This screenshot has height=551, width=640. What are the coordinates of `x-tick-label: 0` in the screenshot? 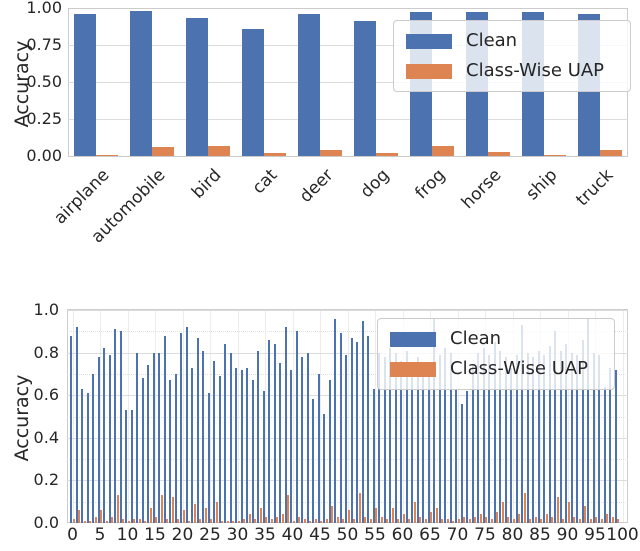 It's located at (72, 535).